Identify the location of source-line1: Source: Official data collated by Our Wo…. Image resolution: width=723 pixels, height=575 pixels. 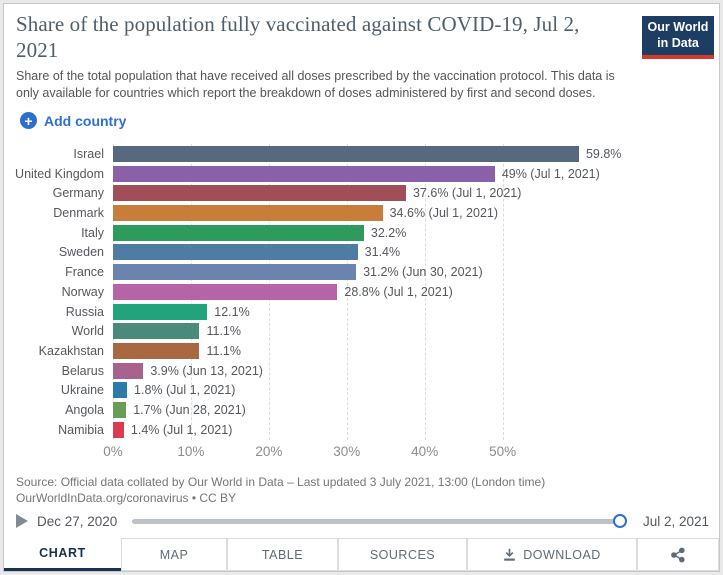
(281, 482).